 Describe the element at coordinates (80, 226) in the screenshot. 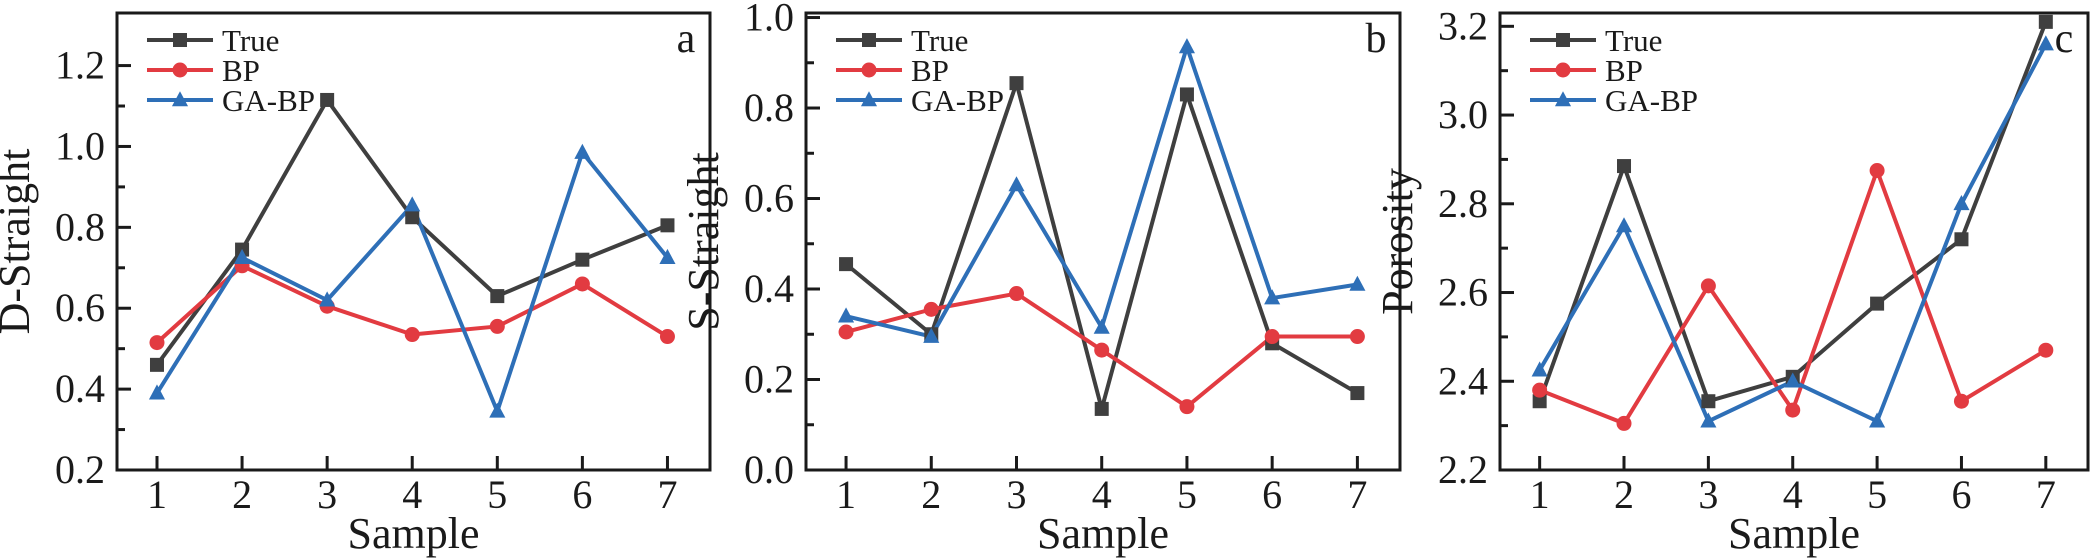

I see `y-tick-label: 0.8` at that location.